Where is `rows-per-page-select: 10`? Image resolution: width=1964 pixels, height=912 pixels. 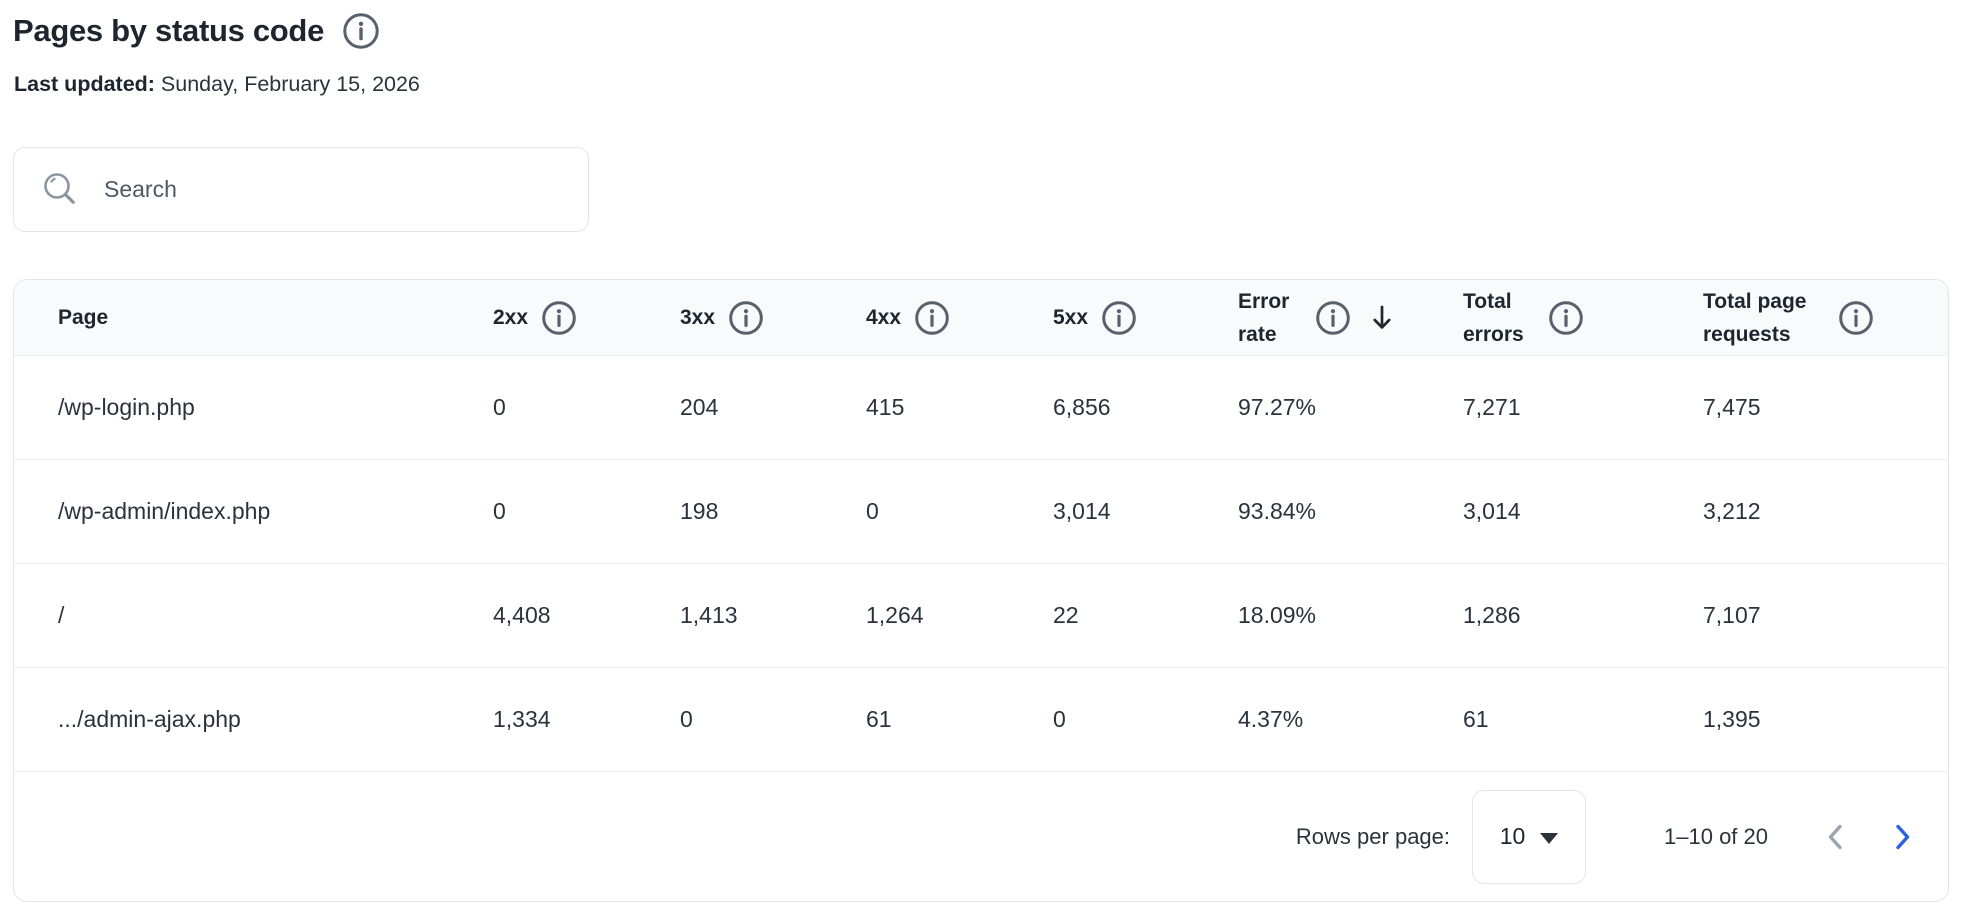 rows-per-page-select: 10 is located at coordinates (1529, 836).